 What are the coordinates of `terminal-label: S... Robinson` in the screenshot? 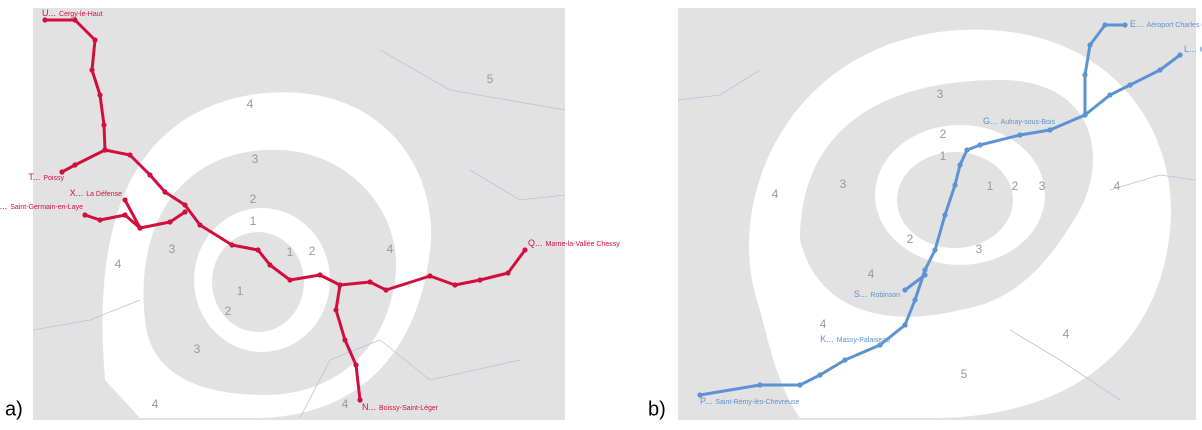 It's located at (877, 294).